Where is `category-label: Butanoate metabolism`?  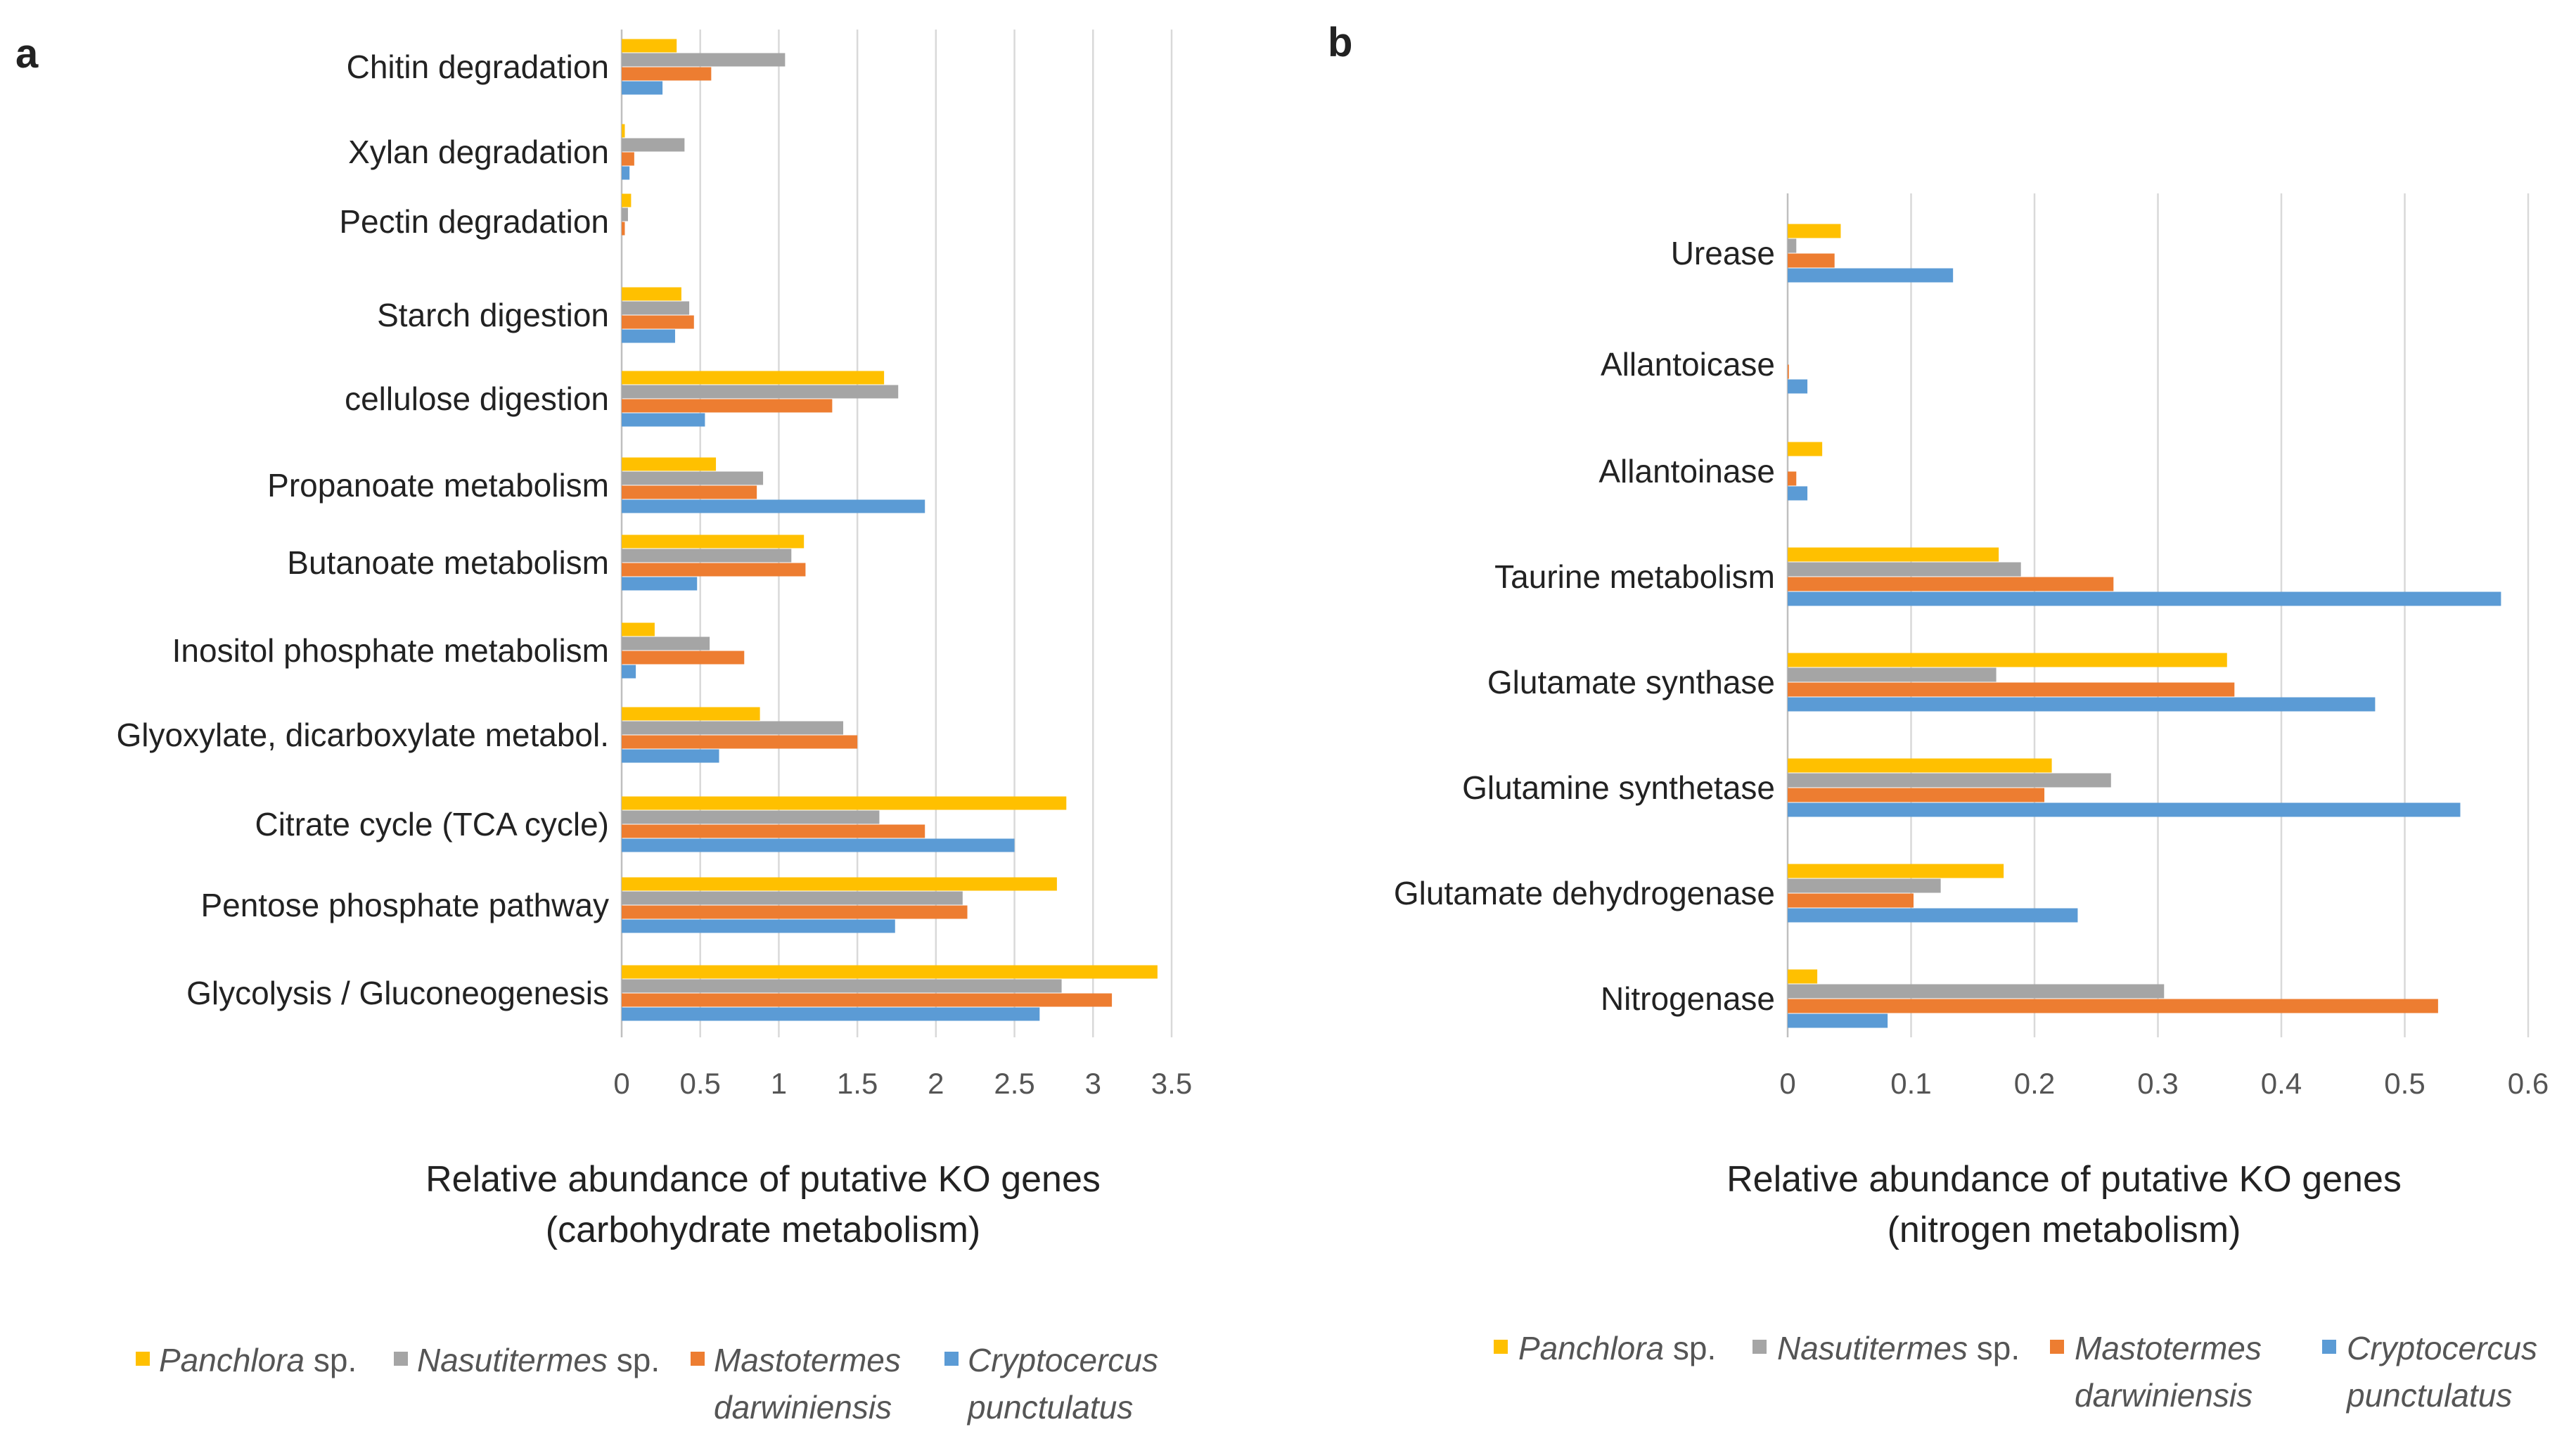
category-label: Butanoate metabolism is located at coordinates (448, 562).